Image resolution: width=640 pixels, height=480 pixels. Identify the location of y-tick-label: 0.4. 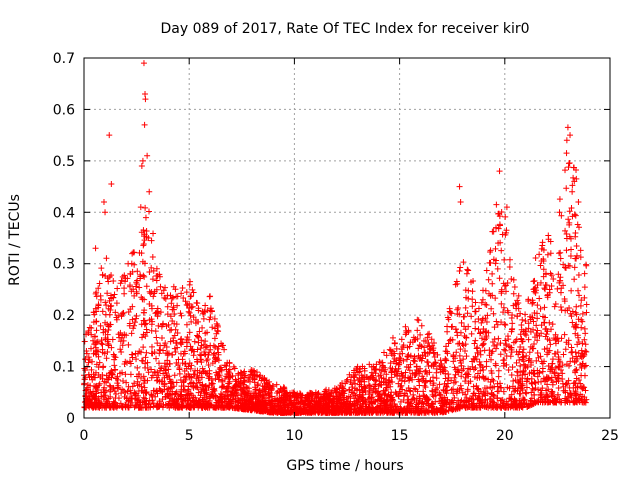
(64, 213).